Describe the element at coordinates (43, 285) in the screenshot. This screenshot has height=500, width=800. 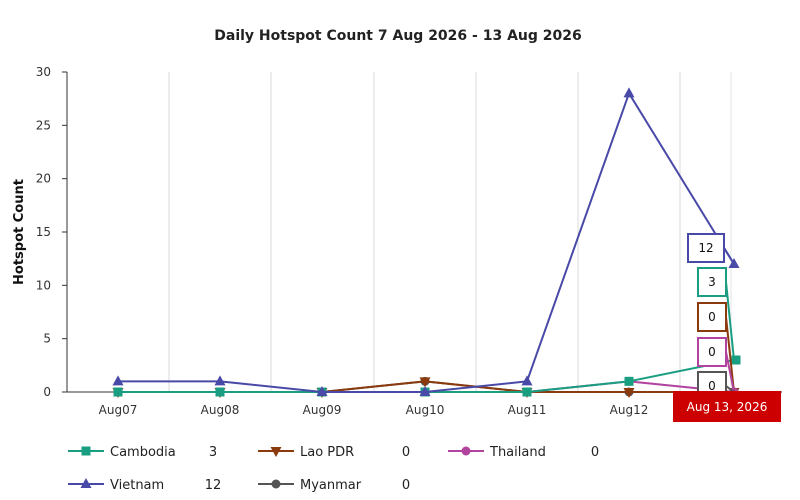
I see `y-tick-label-10: 10` at that location.